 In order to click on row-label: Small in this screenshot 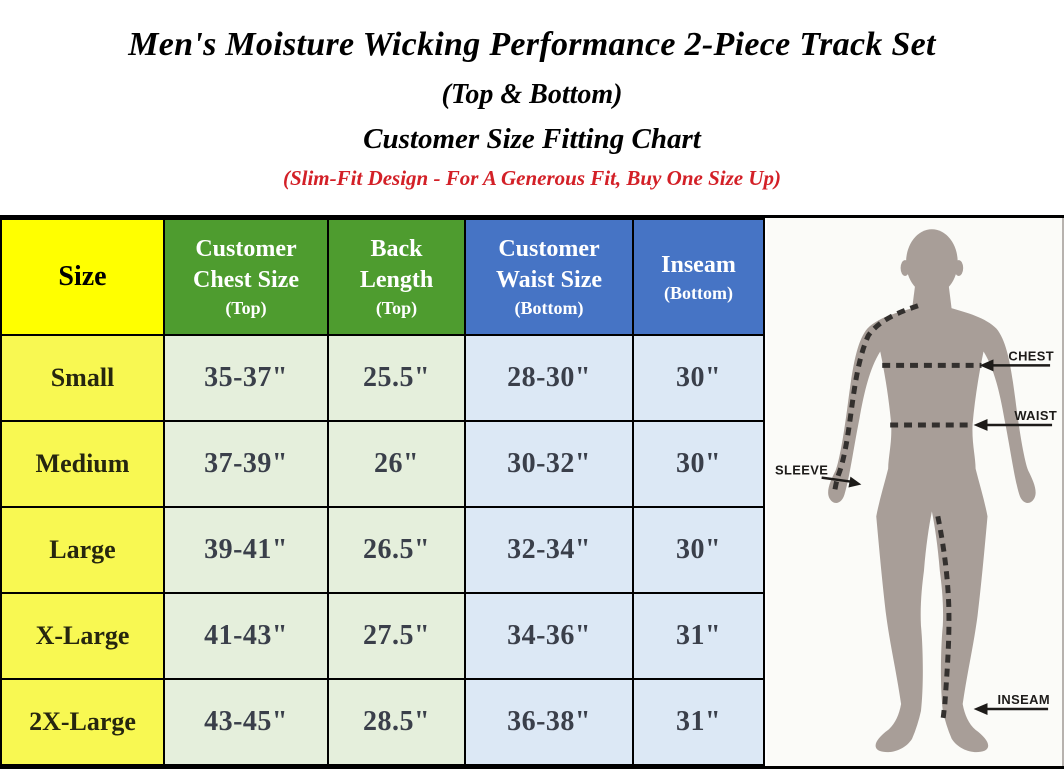, I will do `click(82, 378)`.